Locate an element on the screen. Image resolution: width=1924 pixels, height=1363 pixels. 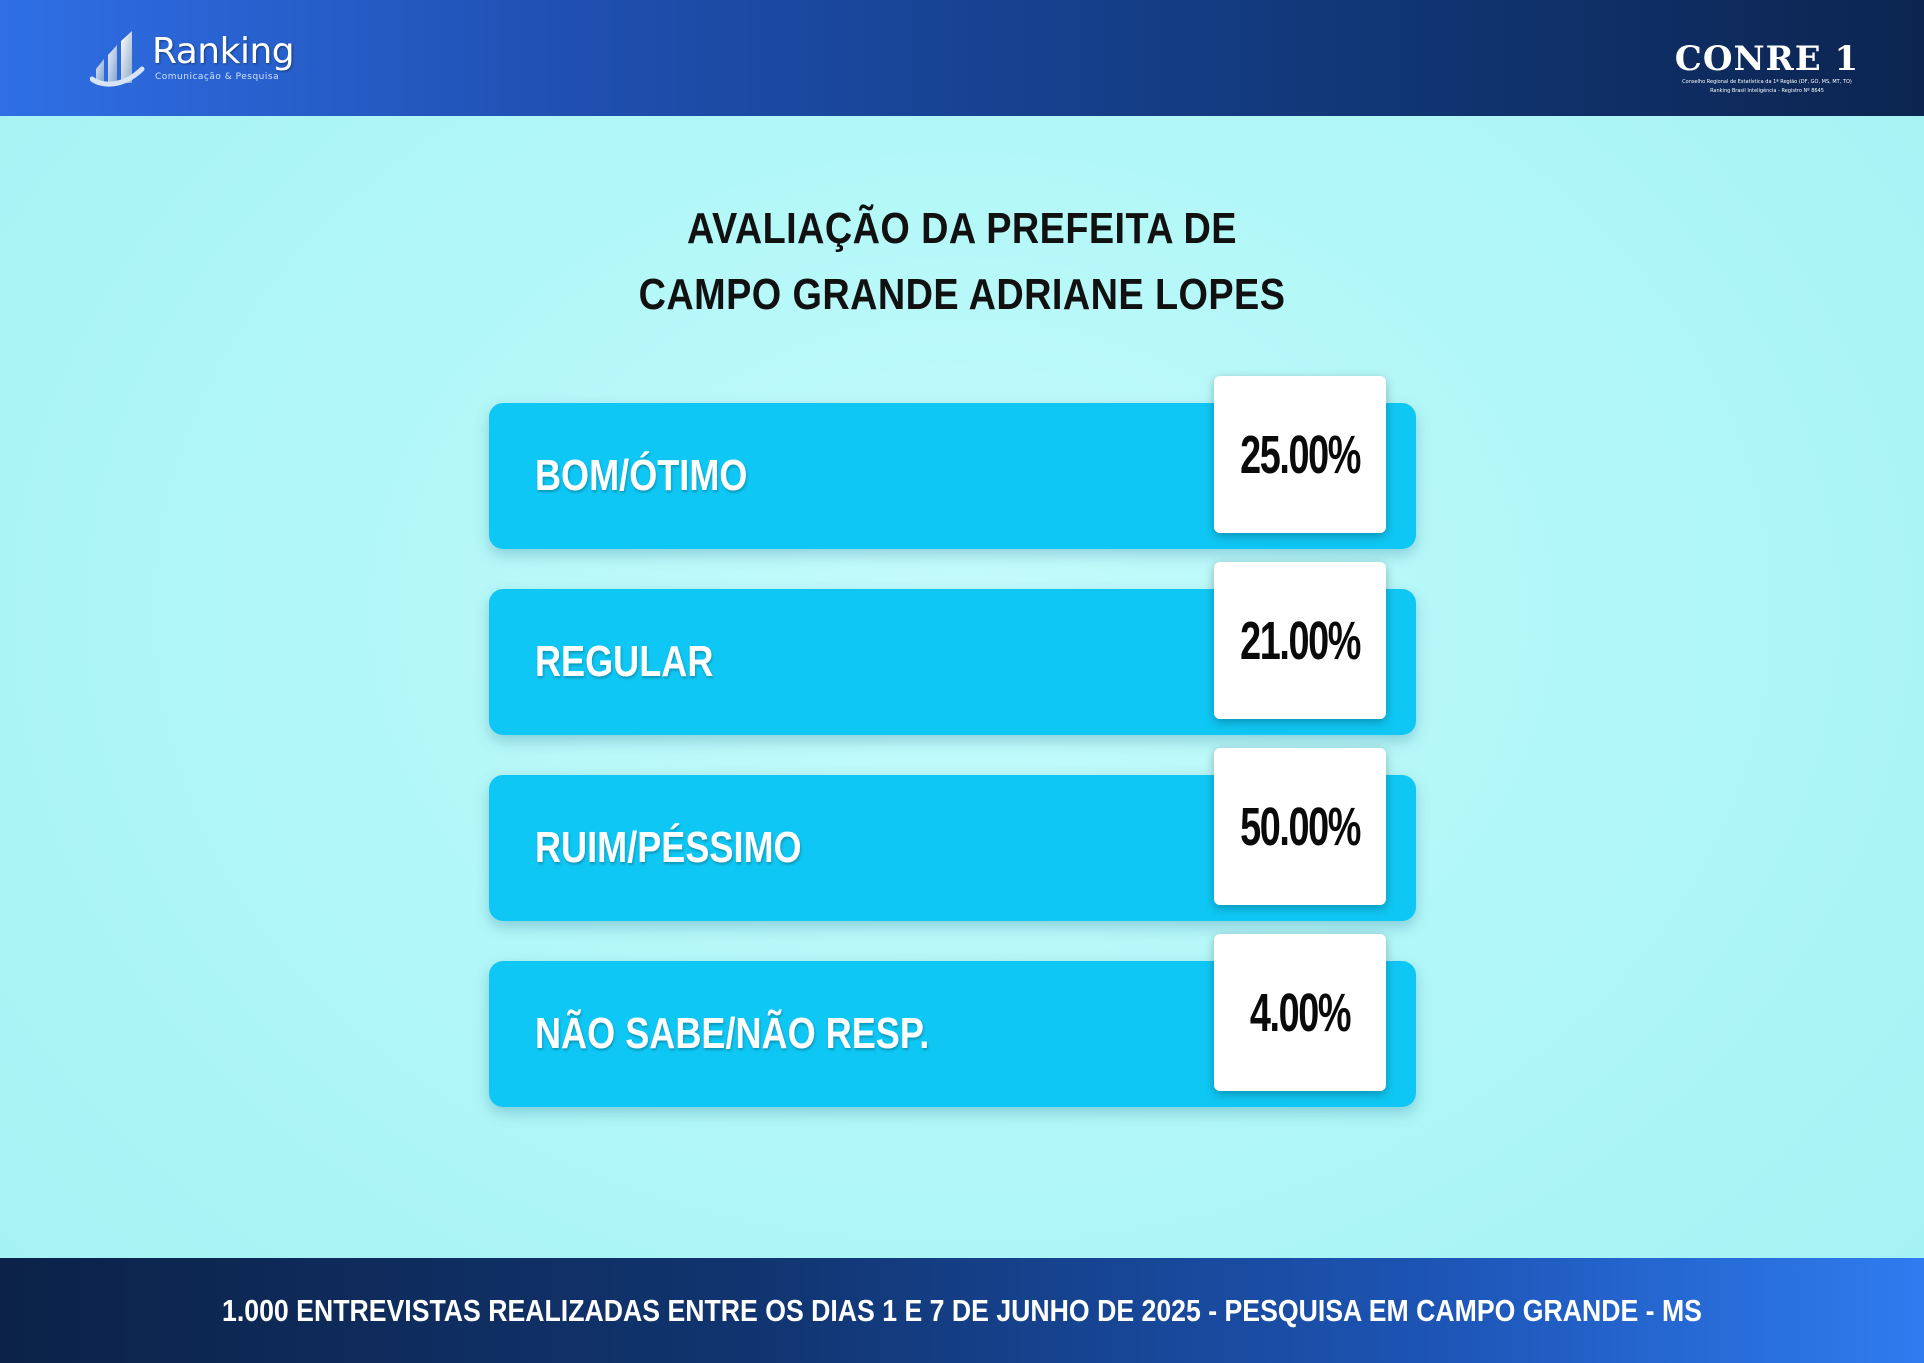
result-value-label: 25.00% is located at coordinates (1300, 454).